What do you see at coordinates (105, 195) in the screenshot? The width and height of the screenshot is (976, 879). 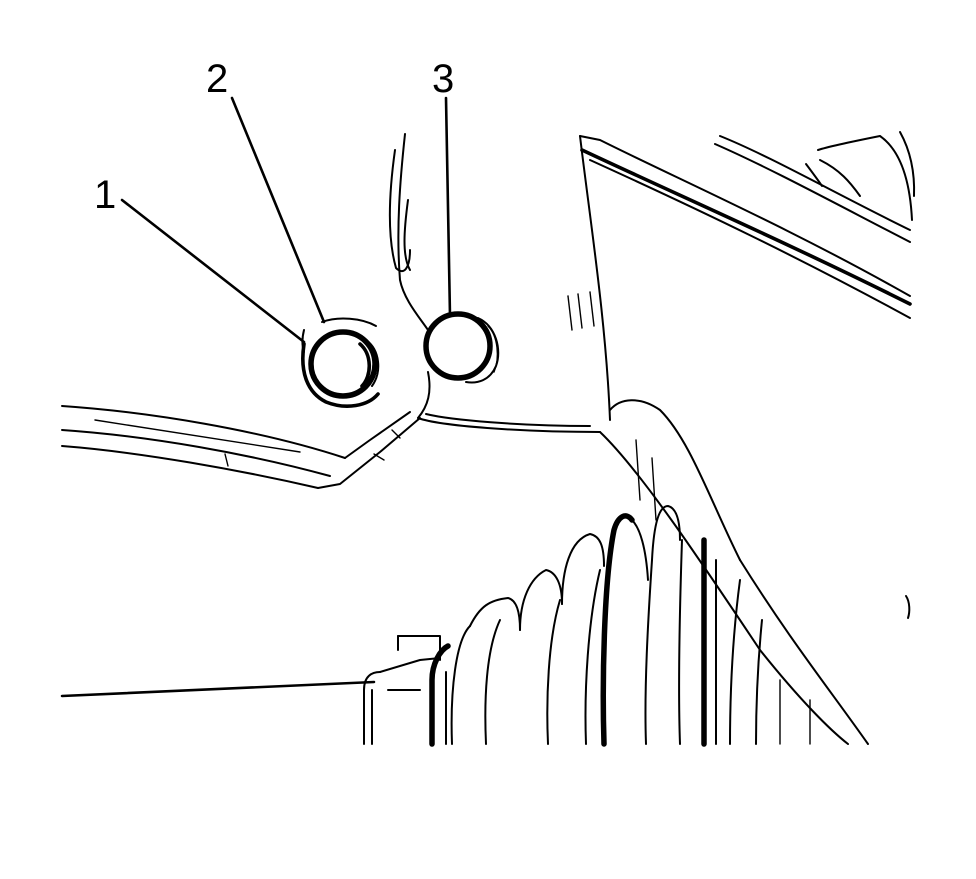 I see `callout-label-1: 1` at bounding box center [105, 195].